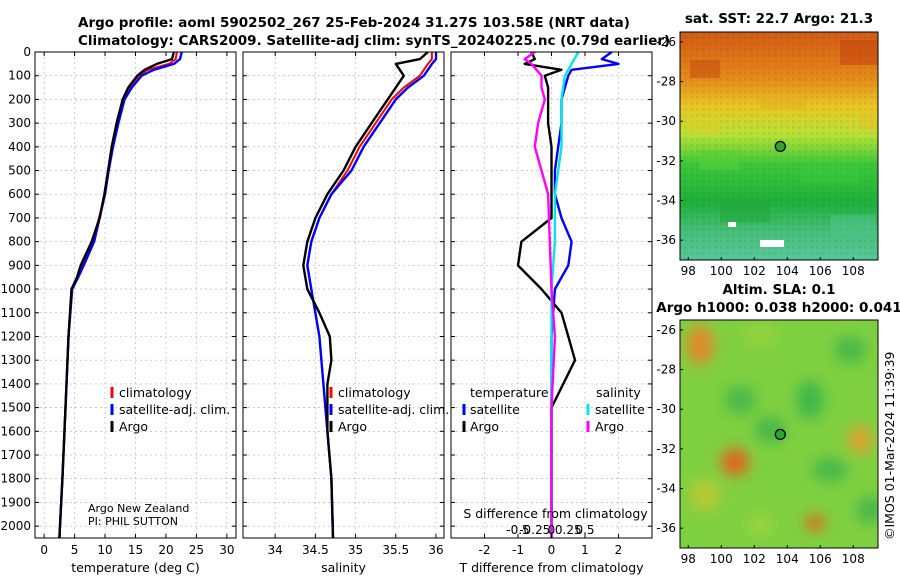 This screenshot has width=900, height=580. Describe the element at coordinates (15, 336) in the screenshot. I see `y-tick-label: 1200` at that location.